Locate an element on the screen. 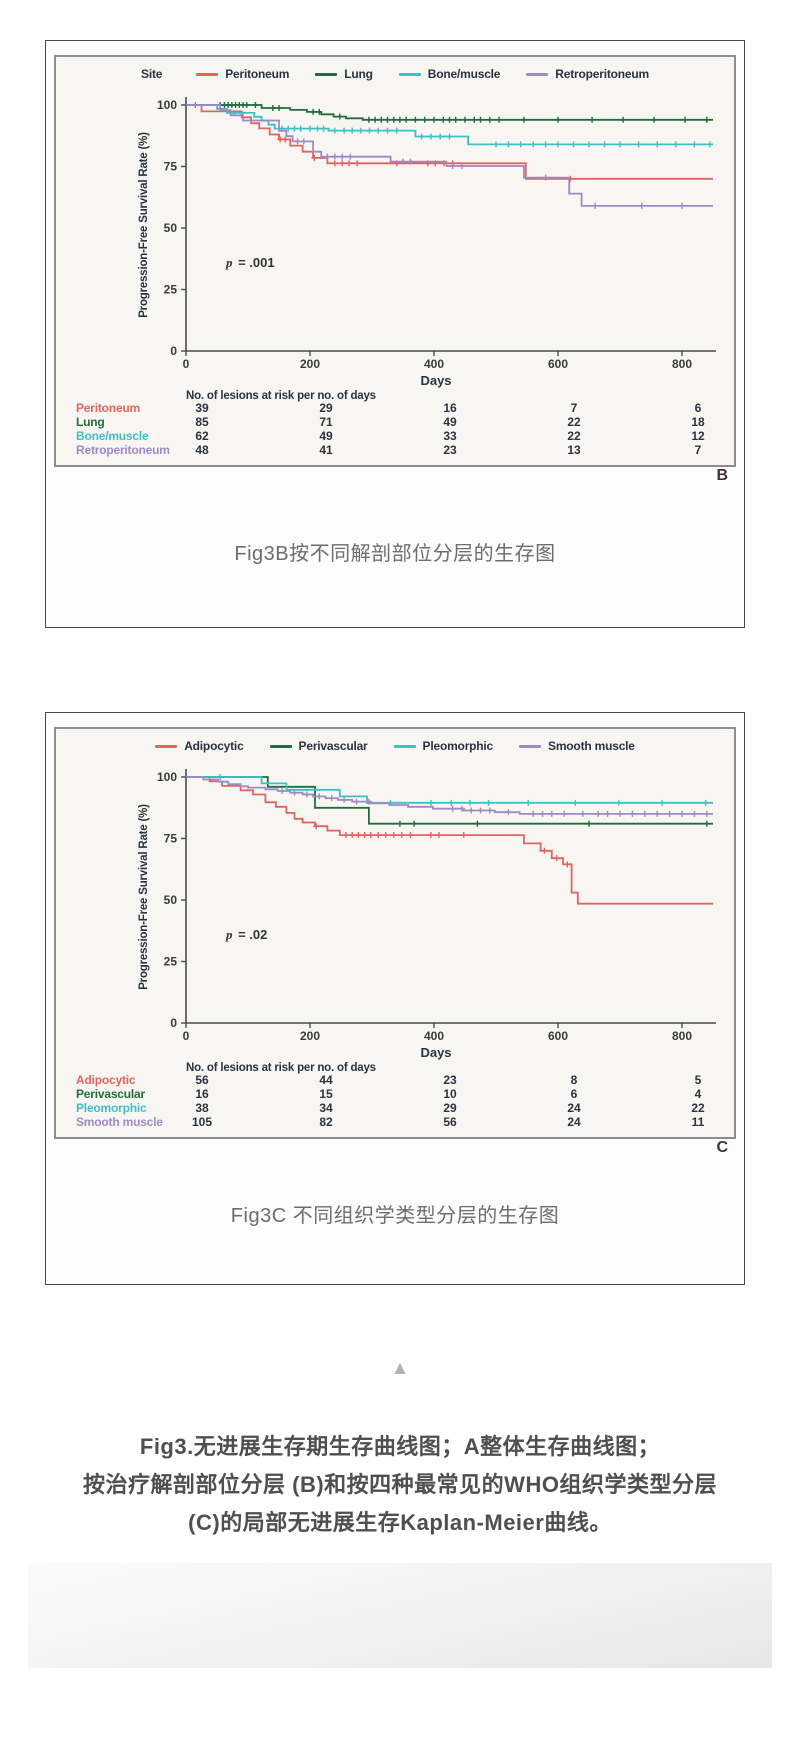 This screenshot has width=800, height=1763. risk-count: 12 is located at coordinates (698, 436).